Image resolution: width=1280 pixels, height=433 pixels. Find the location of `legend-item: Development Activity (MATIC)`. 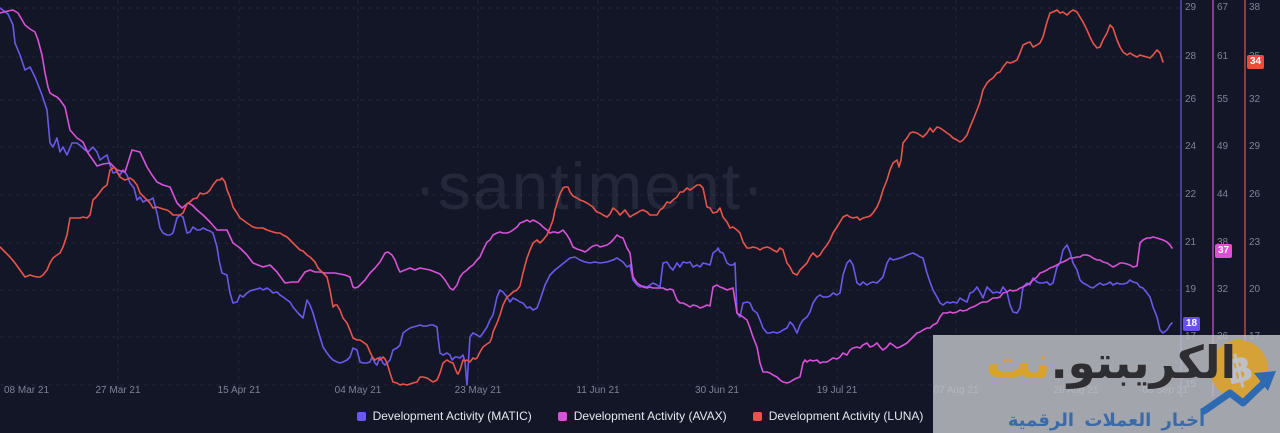

legend-item: Development Activity (MATIC) is located at coordinates (444, 416).